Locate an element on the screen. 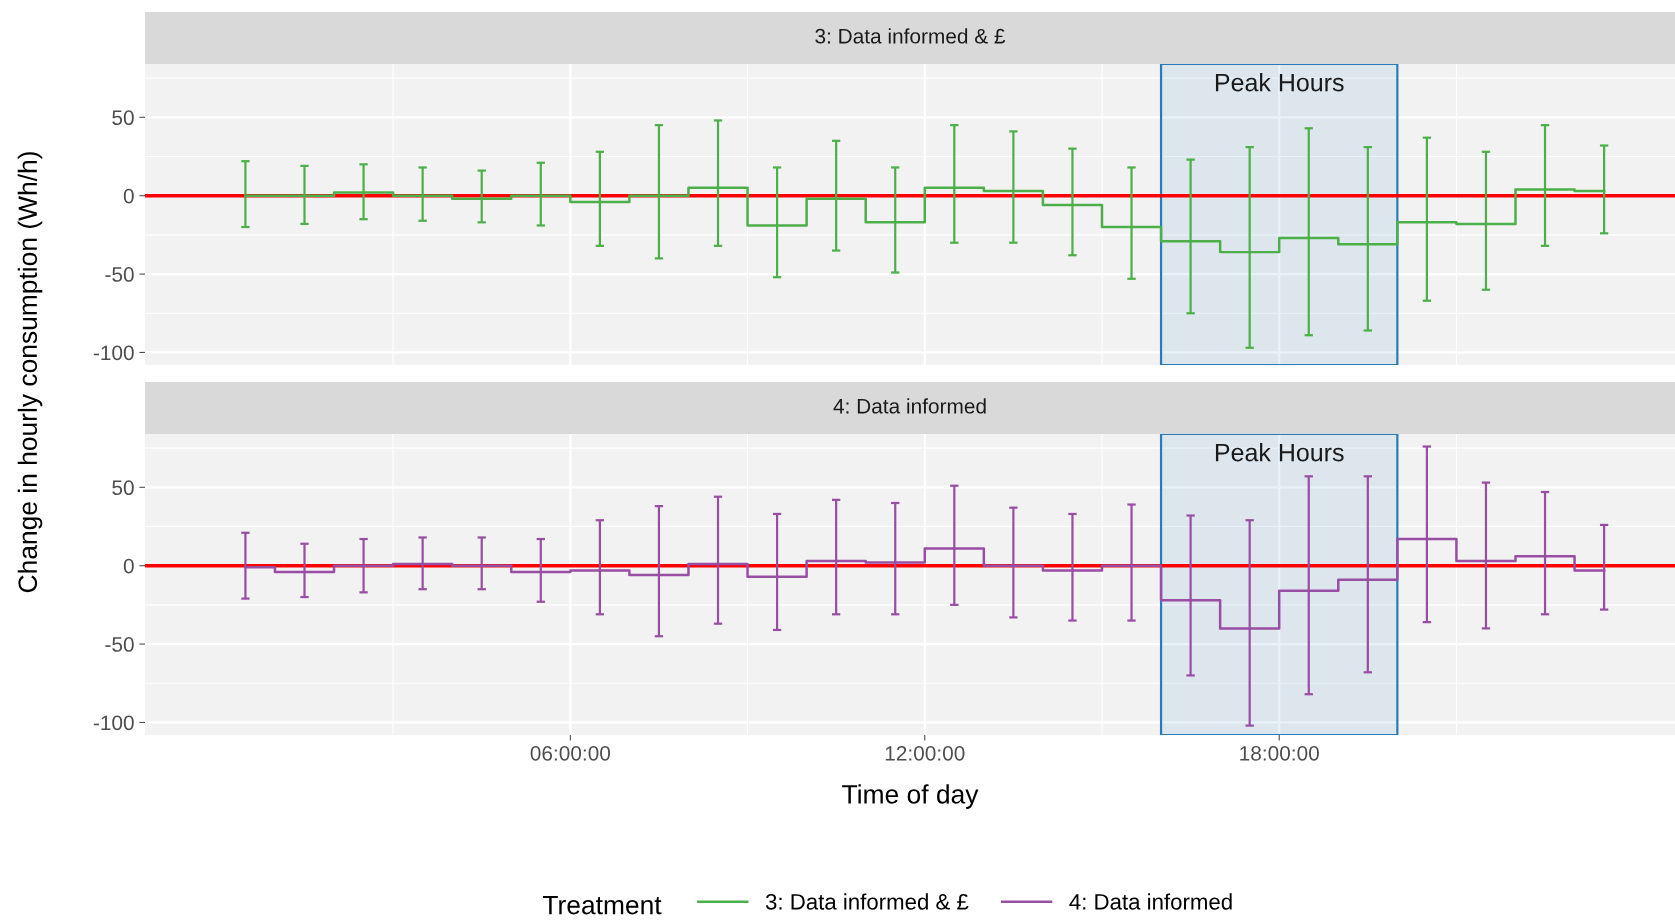  chart-title: 4: Data informed is located at coordinates (909, 406).